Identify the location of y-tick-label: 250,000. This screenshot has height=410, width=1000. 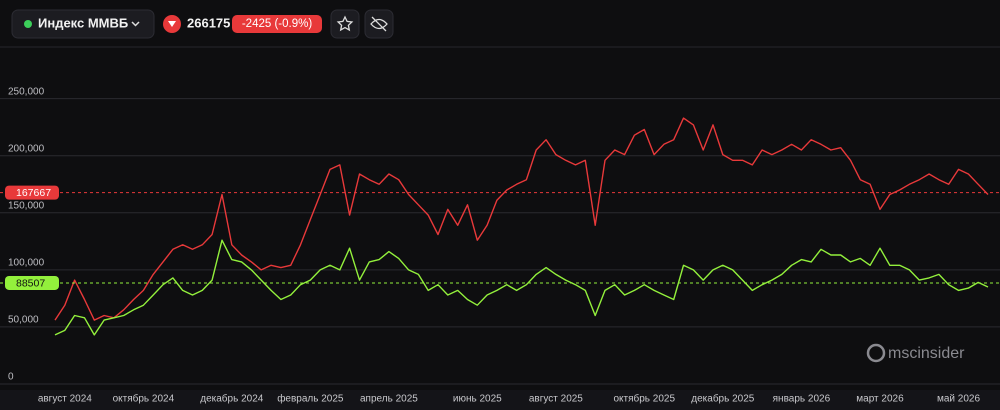
(26, 91).